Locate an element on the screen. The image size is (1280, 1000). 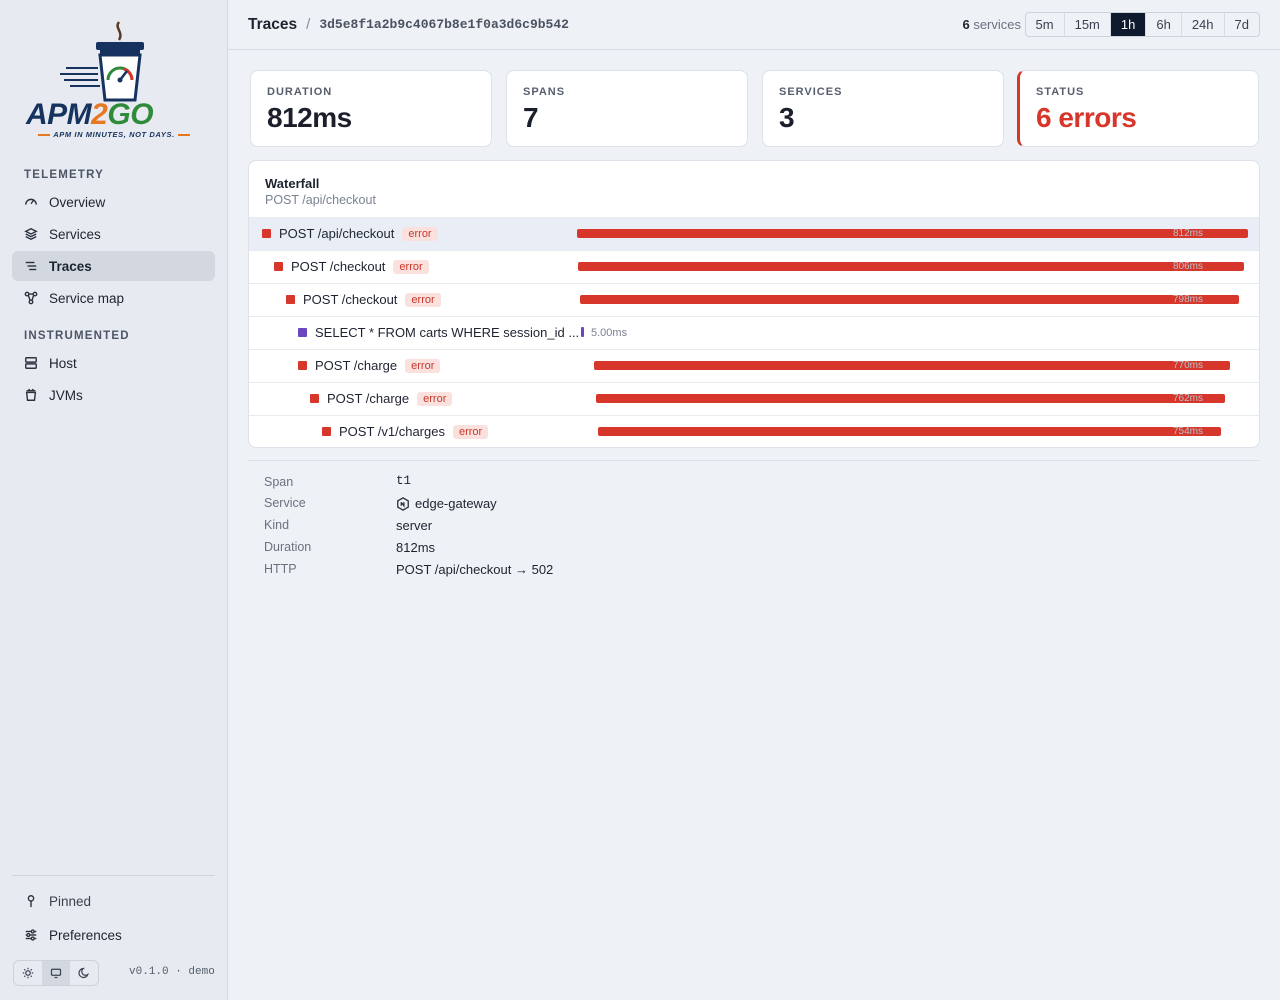
theme-light-button is located at coordinates (28, 973).